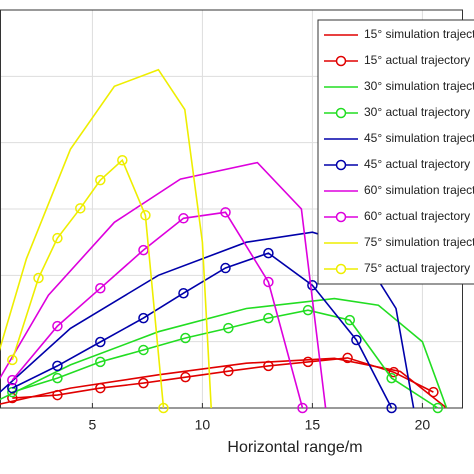 The width and height of the screenshot is (474, 474). I want to click on x-tick-label: 5, so click(93, 425).